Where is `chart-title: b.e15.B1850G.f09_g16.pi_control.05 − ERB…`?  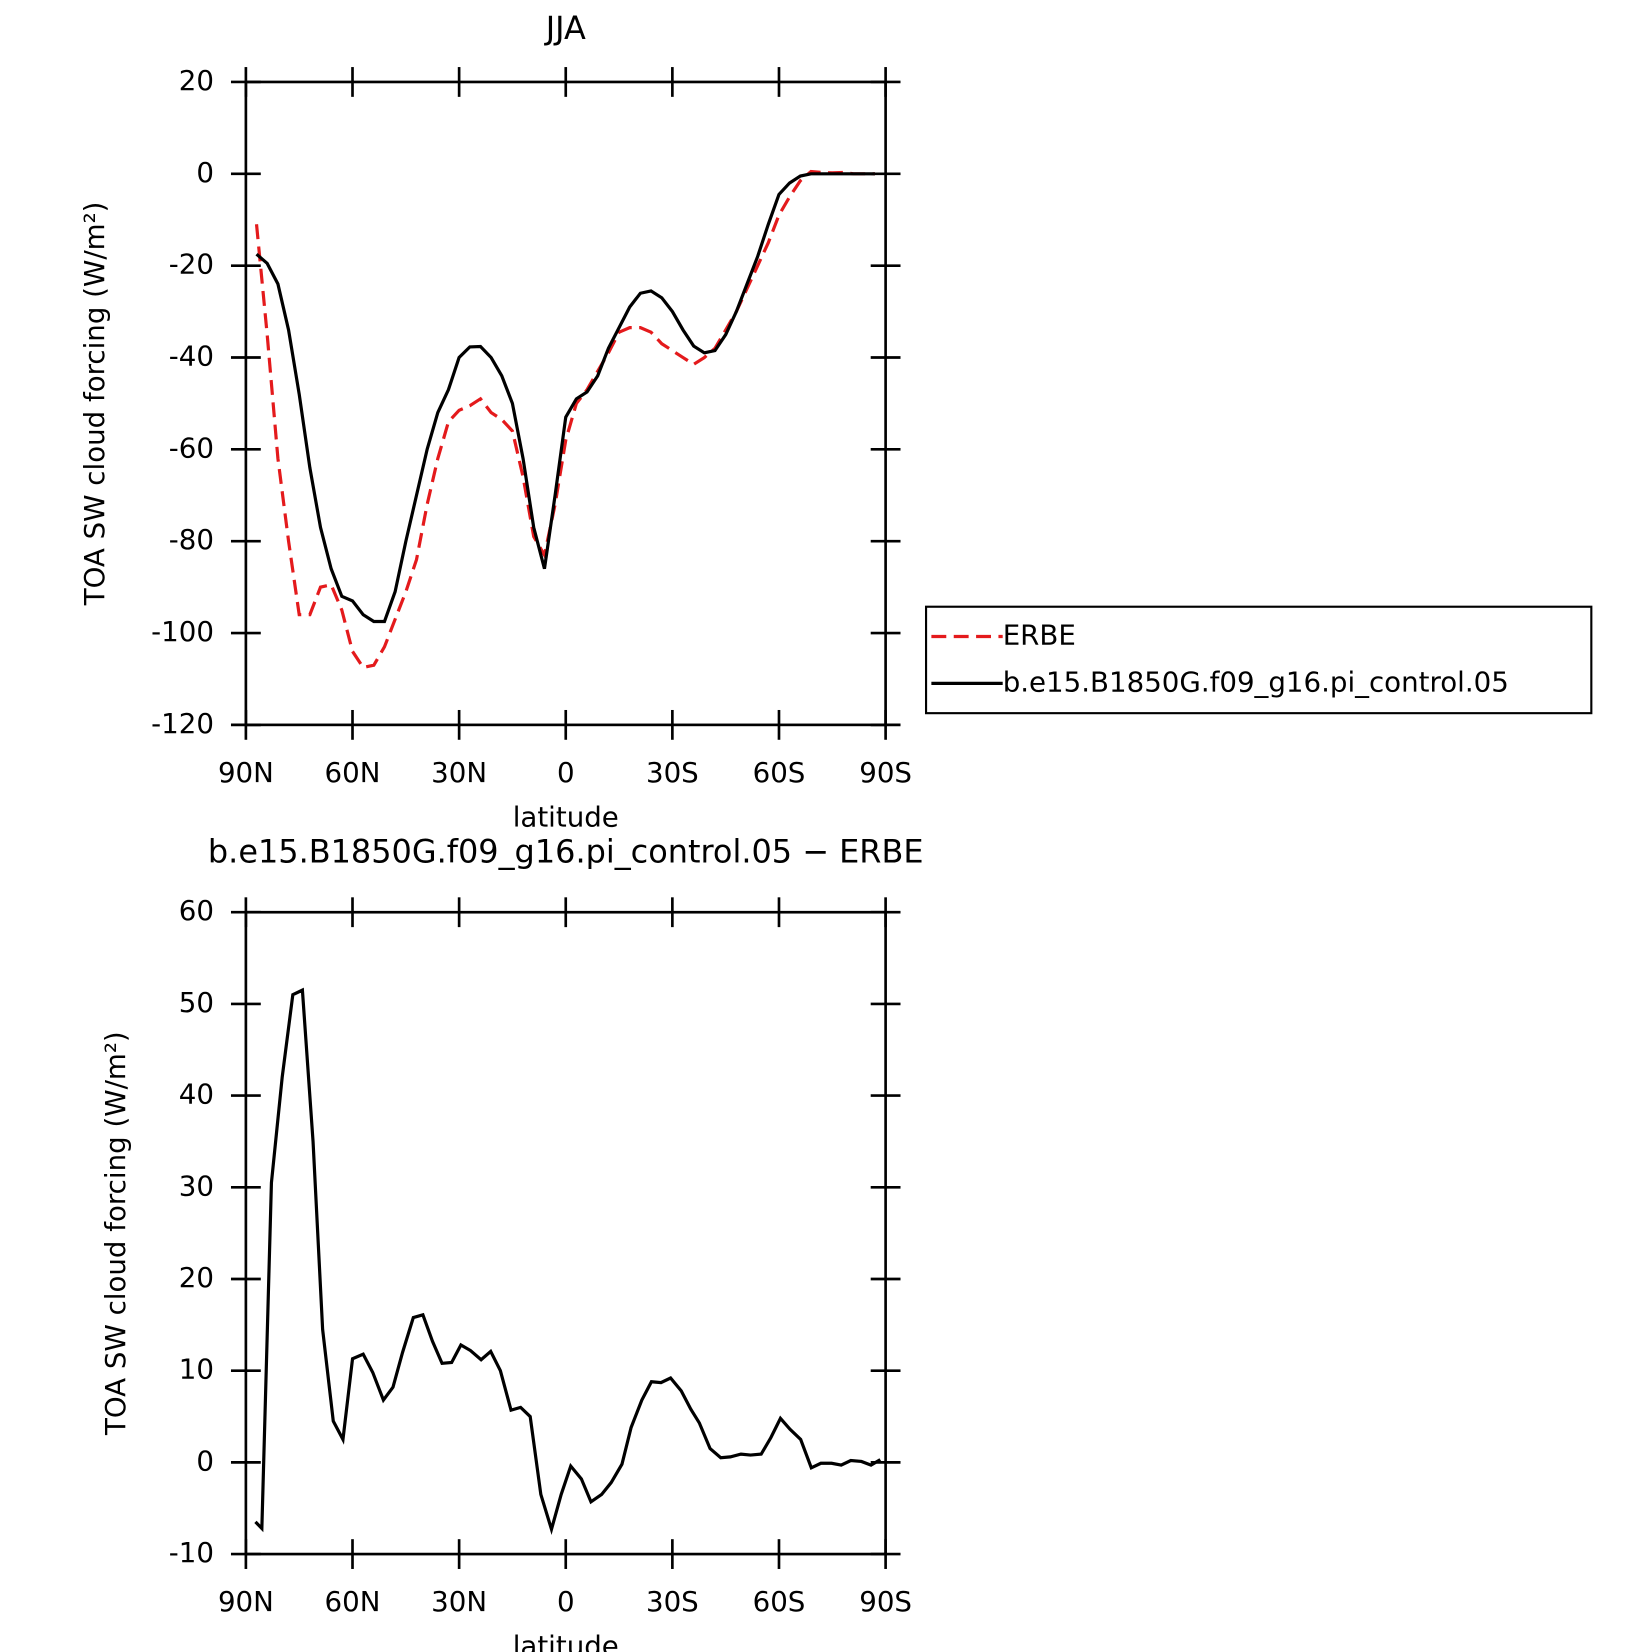
chart-title: b.e15.B1850G.f09_g16.pi_control.05 − ERB… is located at coordinates (566, 852).